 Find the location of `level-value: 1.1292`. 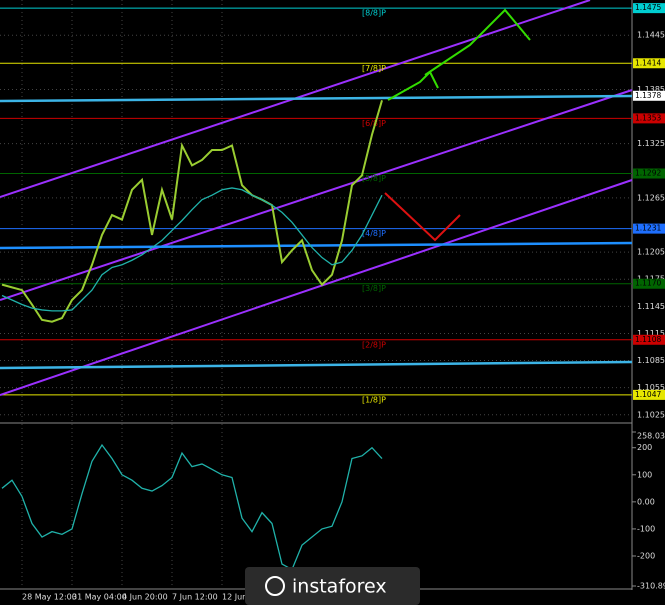

level-value: 1.1292 is located at coordinates (648, 172).